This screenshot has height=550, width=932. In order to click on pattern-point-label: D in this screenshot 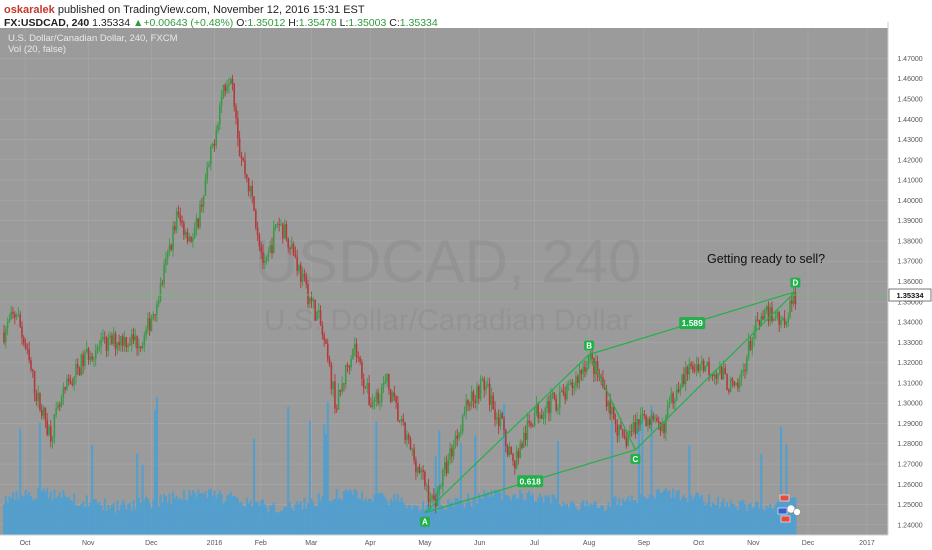, I will do `click(795, 283)`.